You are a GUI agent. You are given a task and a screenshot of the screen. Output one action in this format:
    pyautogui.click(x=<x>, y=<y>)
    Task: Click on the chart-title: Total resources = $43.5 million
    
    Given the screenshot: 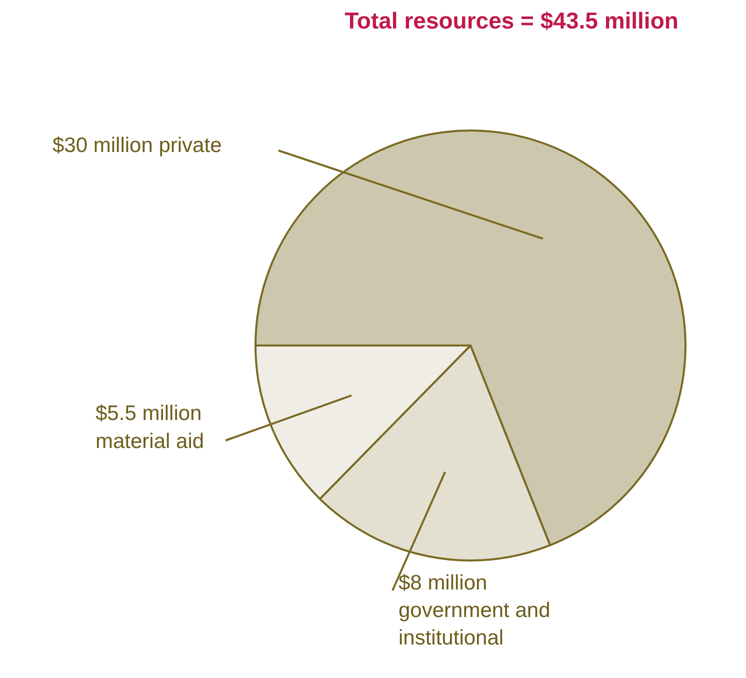 What is the action you would take?
    pyautogui.click(x=511, y=21)
    